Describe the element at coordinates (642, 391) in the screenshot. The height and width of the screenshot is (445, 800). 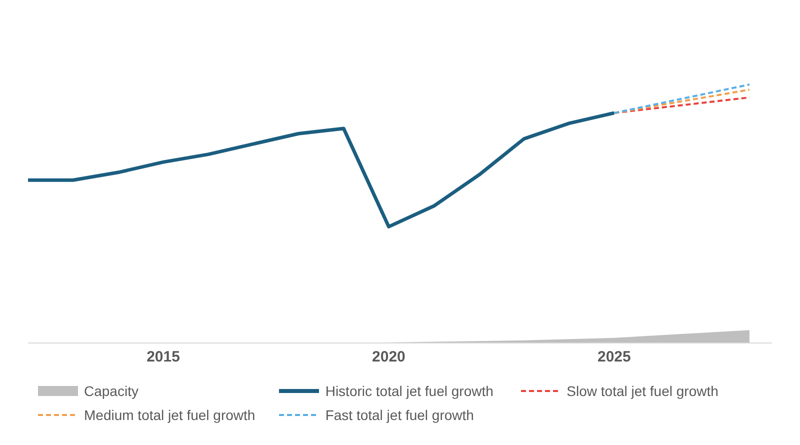
I see `legend-label: Slow total jet fuel growth` at that location.